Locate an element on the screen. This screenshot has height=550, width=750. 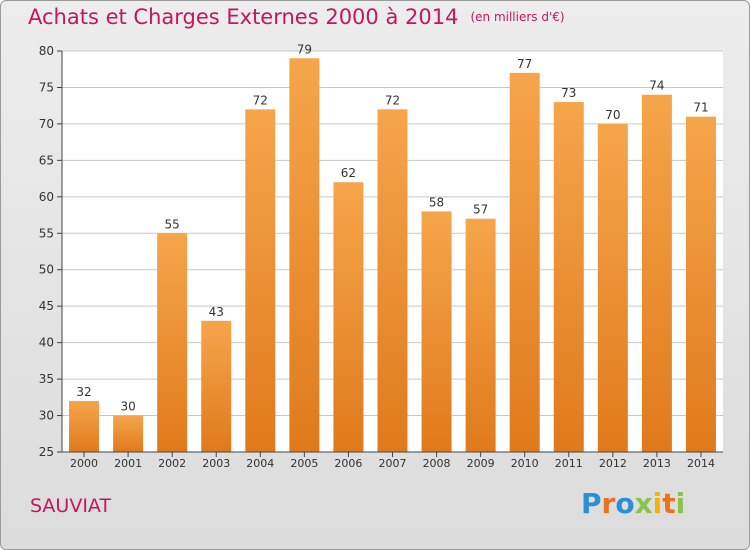
x-tick-label: 2008 is located at coordinates (437, 463).